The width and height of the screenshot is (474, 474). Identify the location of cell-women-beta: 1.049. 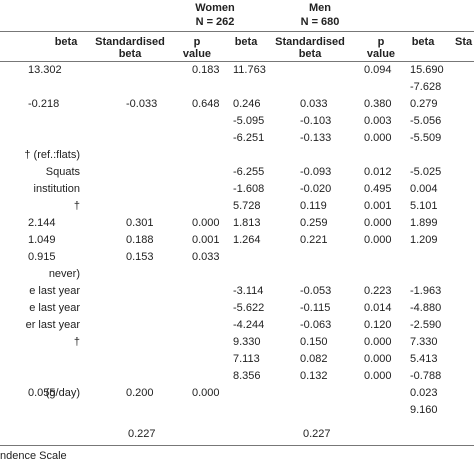
(58, 240).